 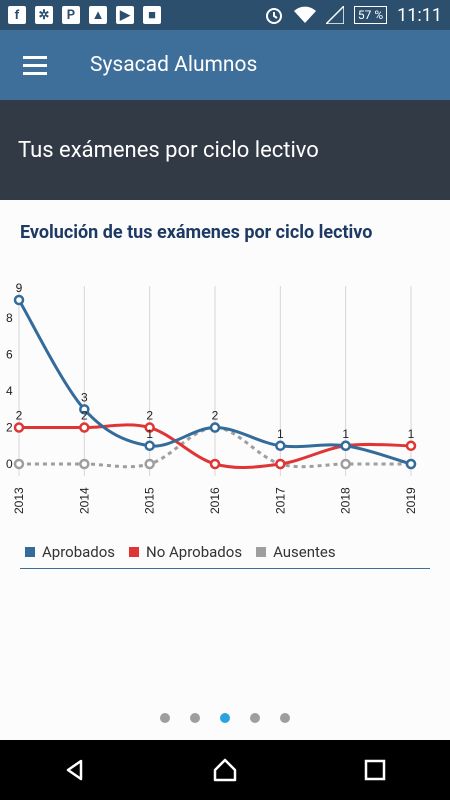 I want to click on y-tick-label: 8, so click(x=9, y=318).